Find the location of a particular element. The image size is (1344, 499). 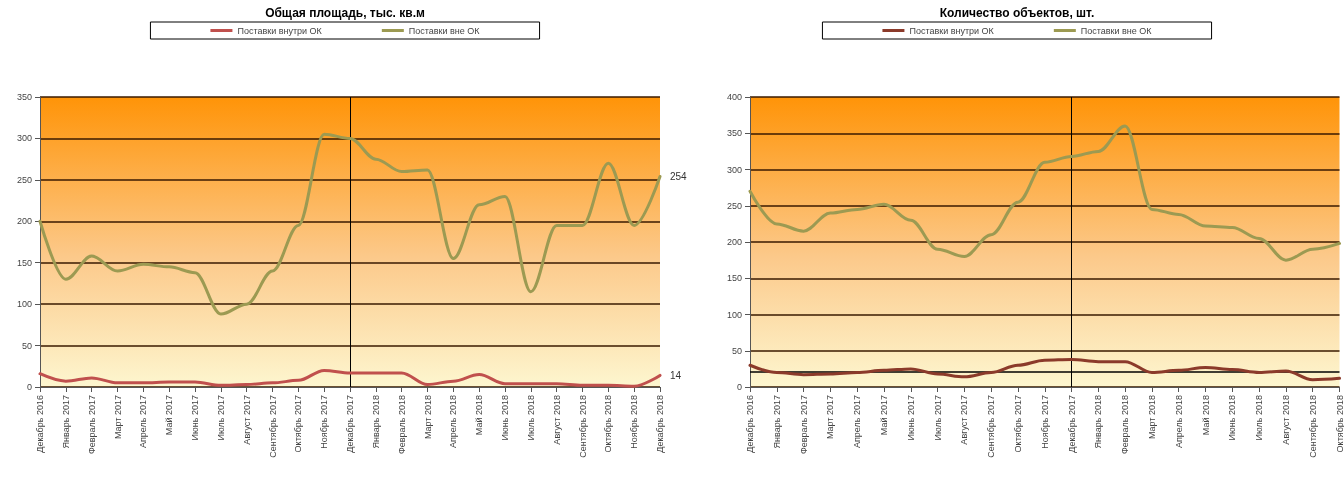

chart-title: Общая площадь, тыс. кв.м is located at coordinates (345, 13).